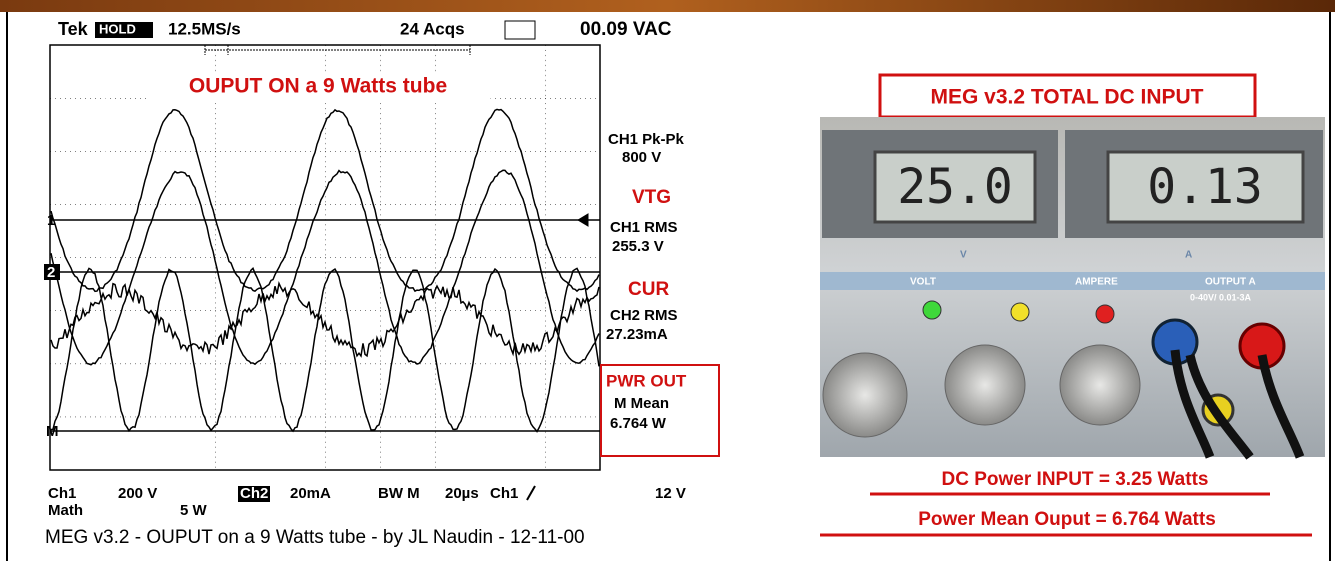  What do you see at coordinates (648, 289) in the screenshot?
I see `readout: CUR` at bounding box center [648, 289].